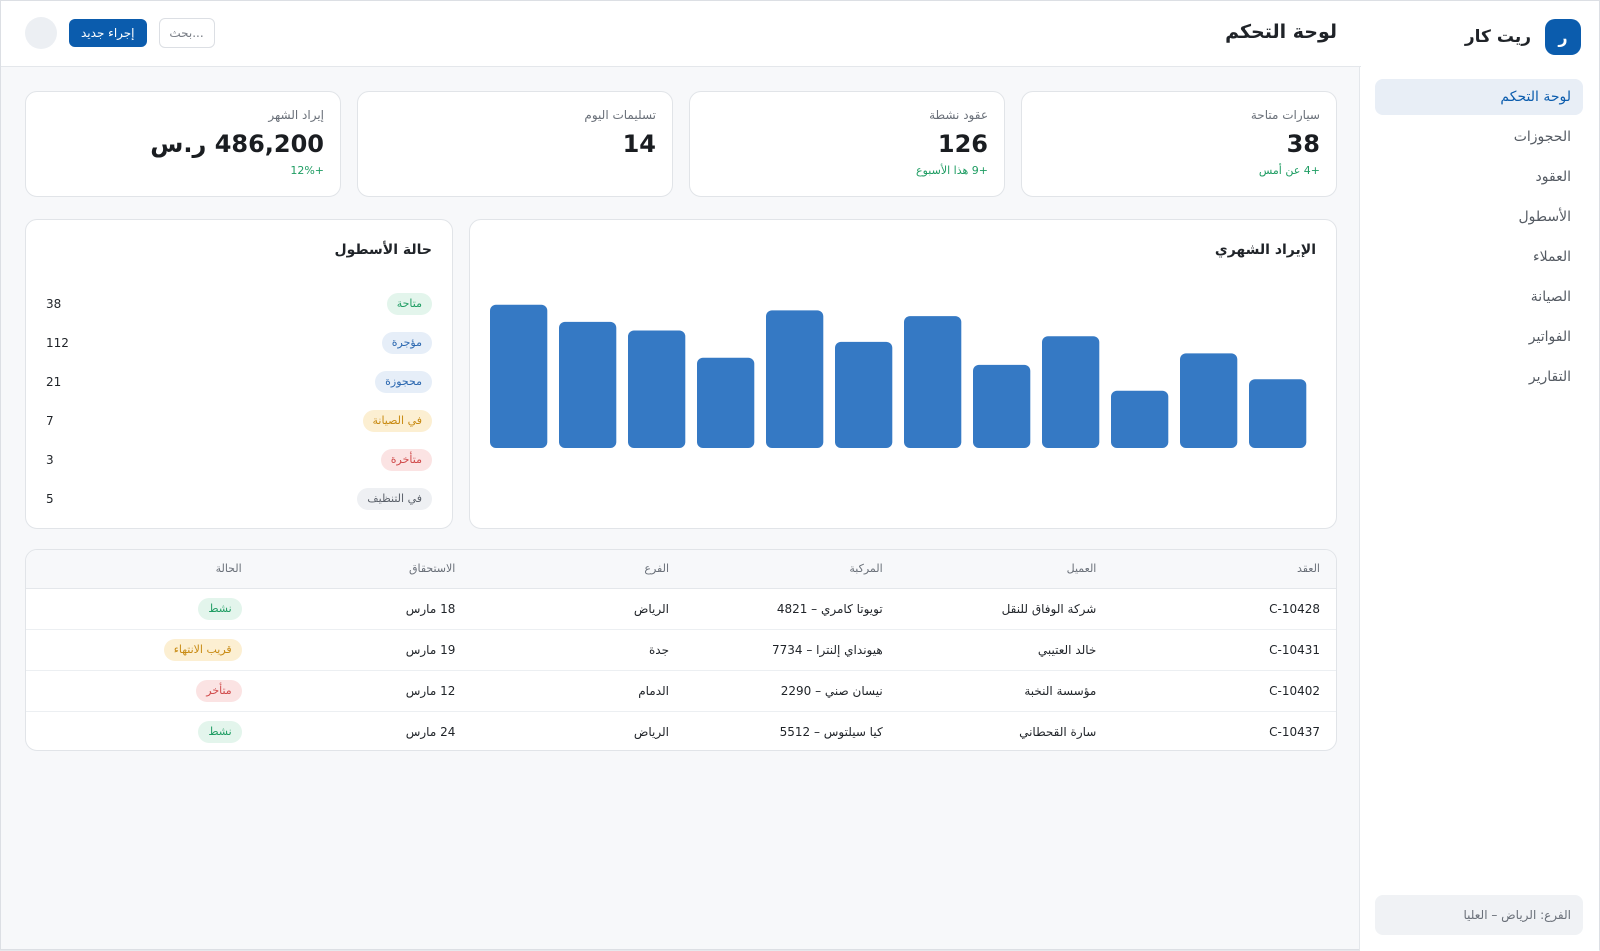 This screenshot has width=1600, height=951. What do you see at coordinates (239, 381) in the screenshot?
I see `fleet-status-row: 21 محجوزة` at bounding box center [239, 381].